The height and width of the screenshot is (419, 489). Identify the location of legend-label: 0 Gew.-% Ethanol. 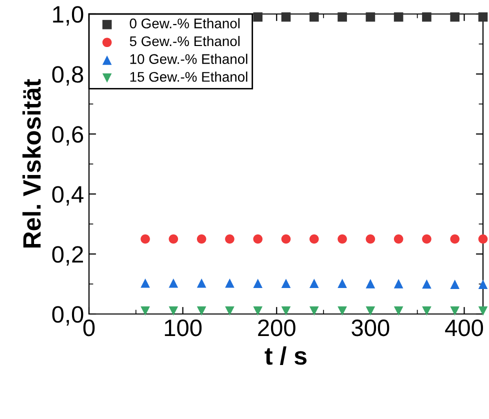
(185, 23).